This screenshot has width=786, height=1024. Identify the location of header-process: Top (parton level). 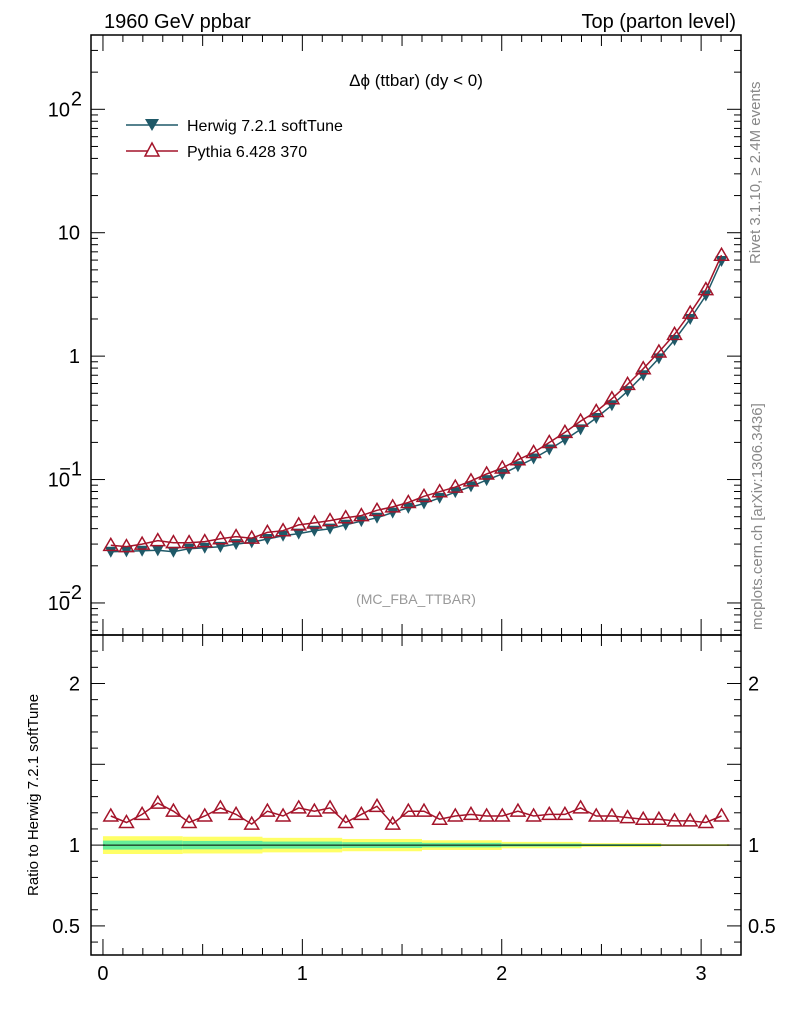
(658, 22).